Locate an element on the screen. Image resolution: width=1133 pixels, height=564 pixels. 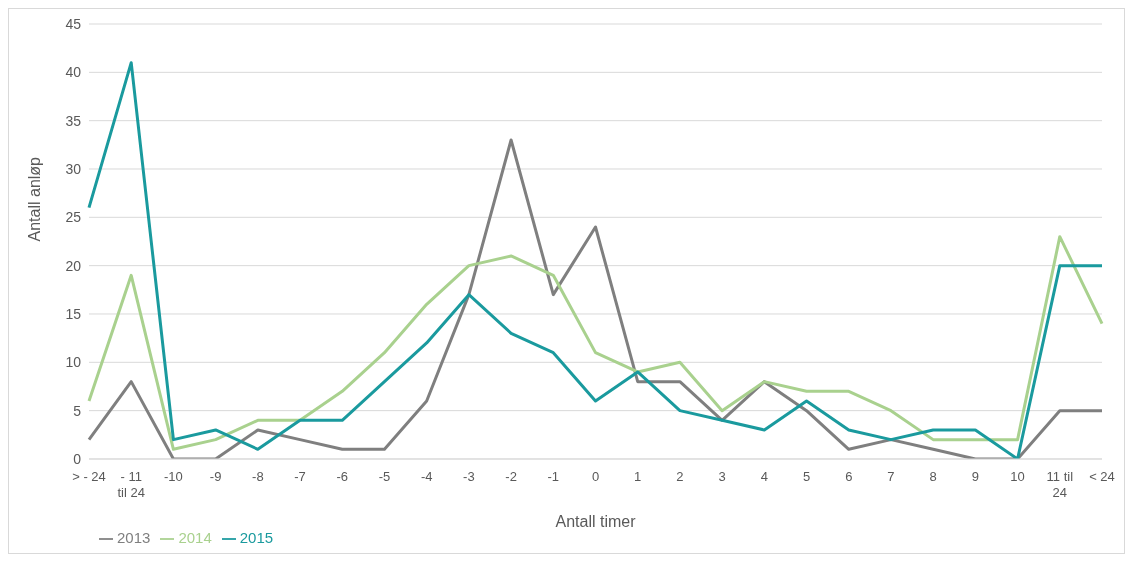
y-tick-label: 25 is located at coordinates (73, 217).